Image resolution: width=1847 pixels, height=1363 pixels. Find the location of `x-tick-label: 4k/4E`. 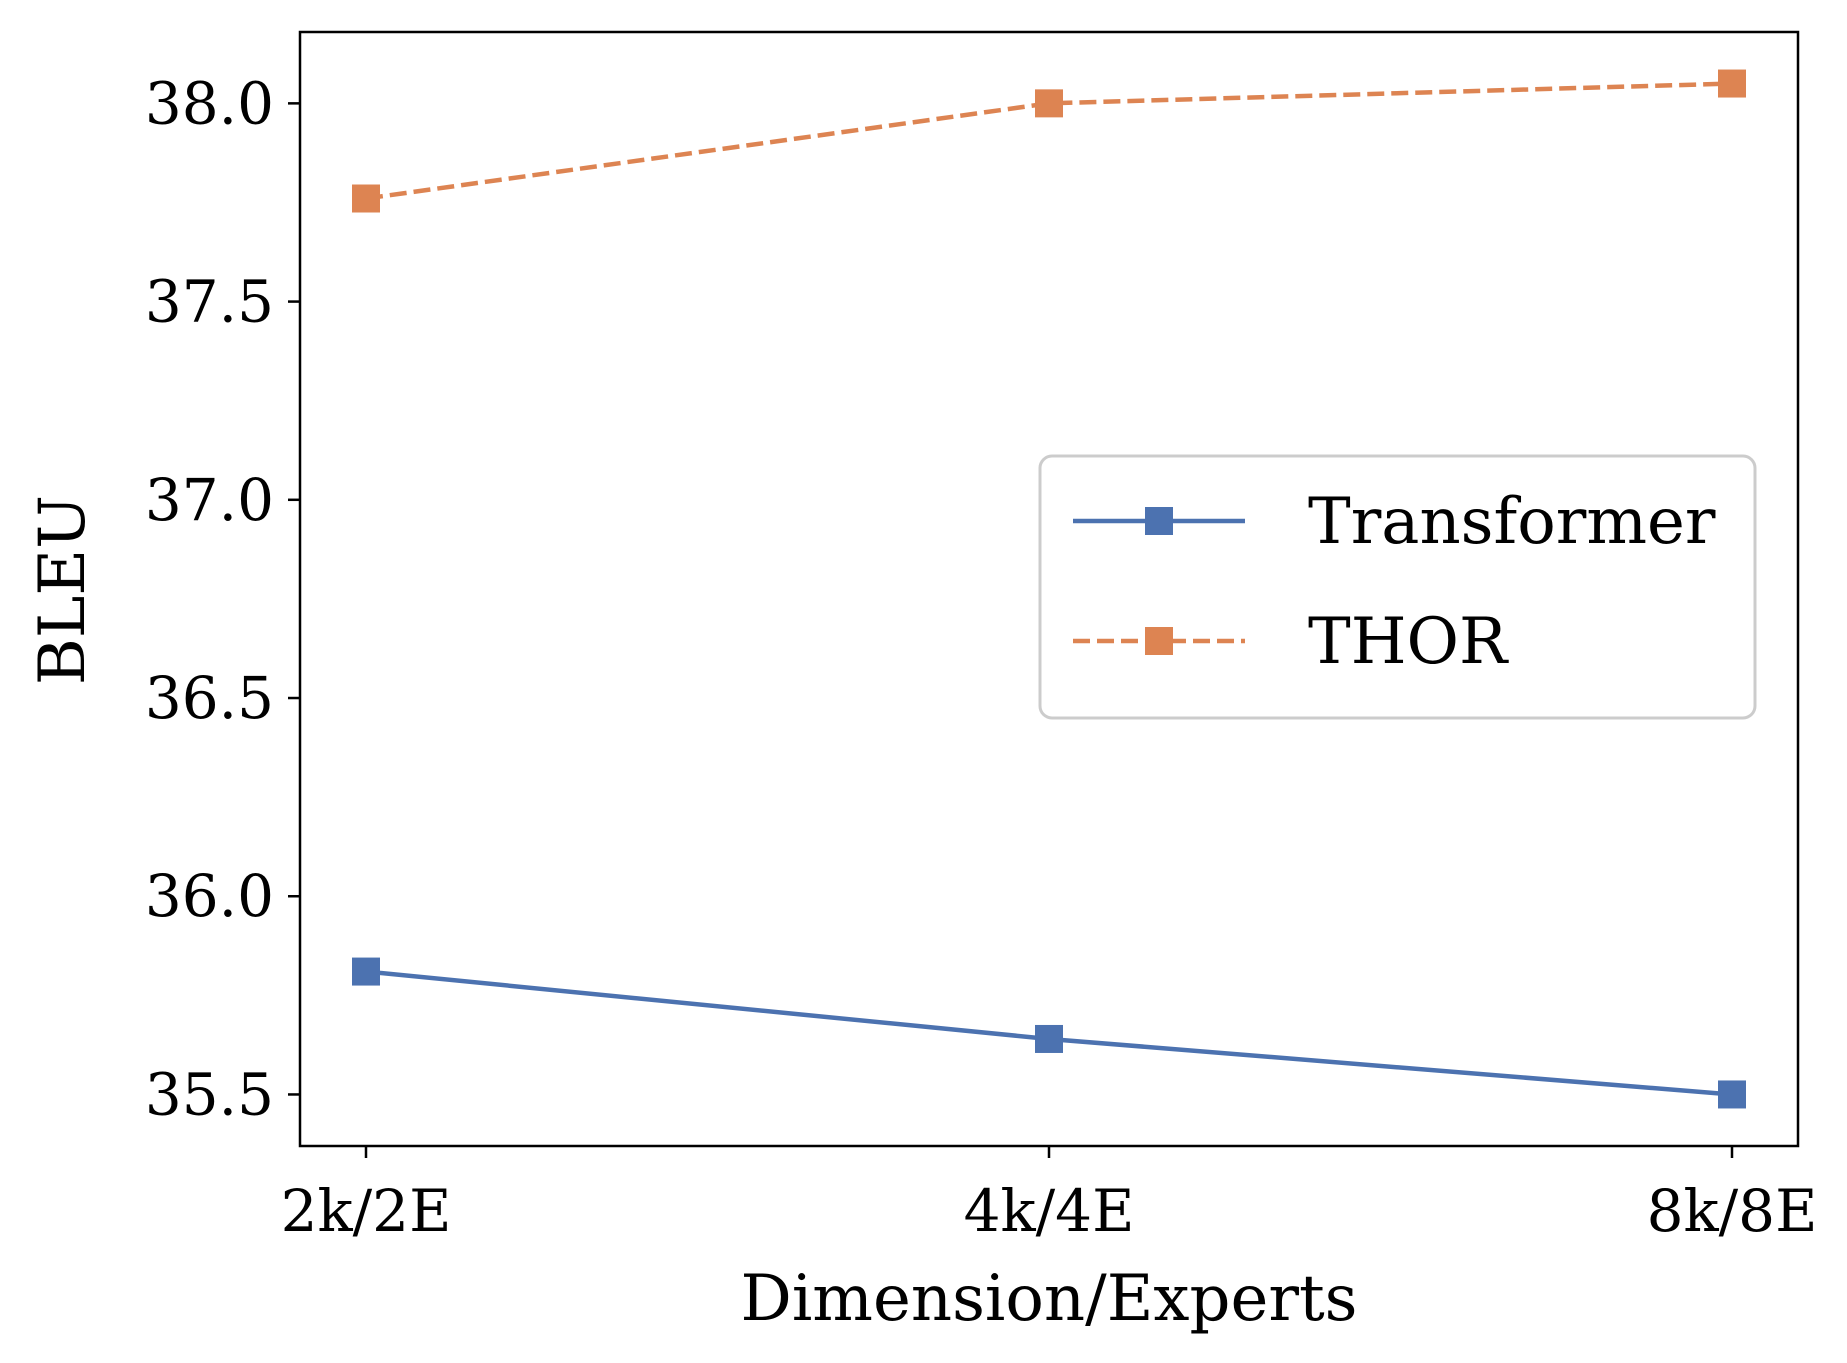

x-tick-label: 4k/4E is located at coordinates (1049, 1211).